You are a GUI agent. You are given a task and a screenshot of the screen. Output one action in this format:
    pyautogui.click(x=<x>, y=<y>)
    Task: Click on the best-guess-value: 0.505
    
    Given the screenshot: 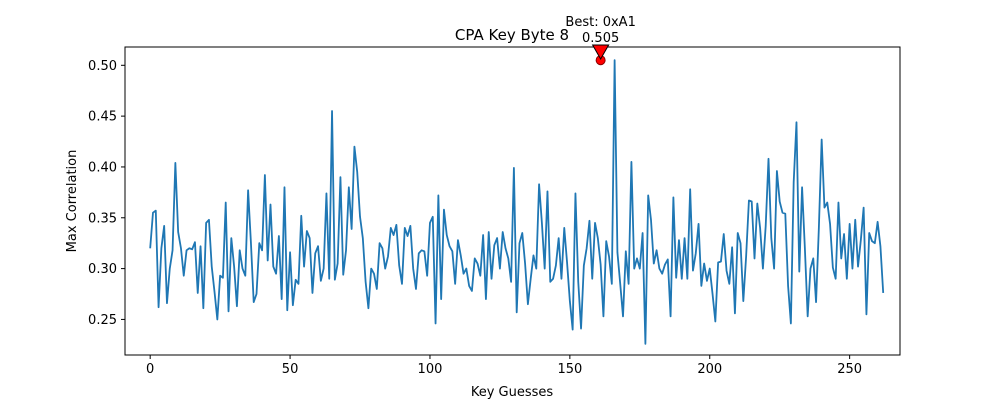 What is the action you would take?
    pyautogui.click(x=600, y=38)
    